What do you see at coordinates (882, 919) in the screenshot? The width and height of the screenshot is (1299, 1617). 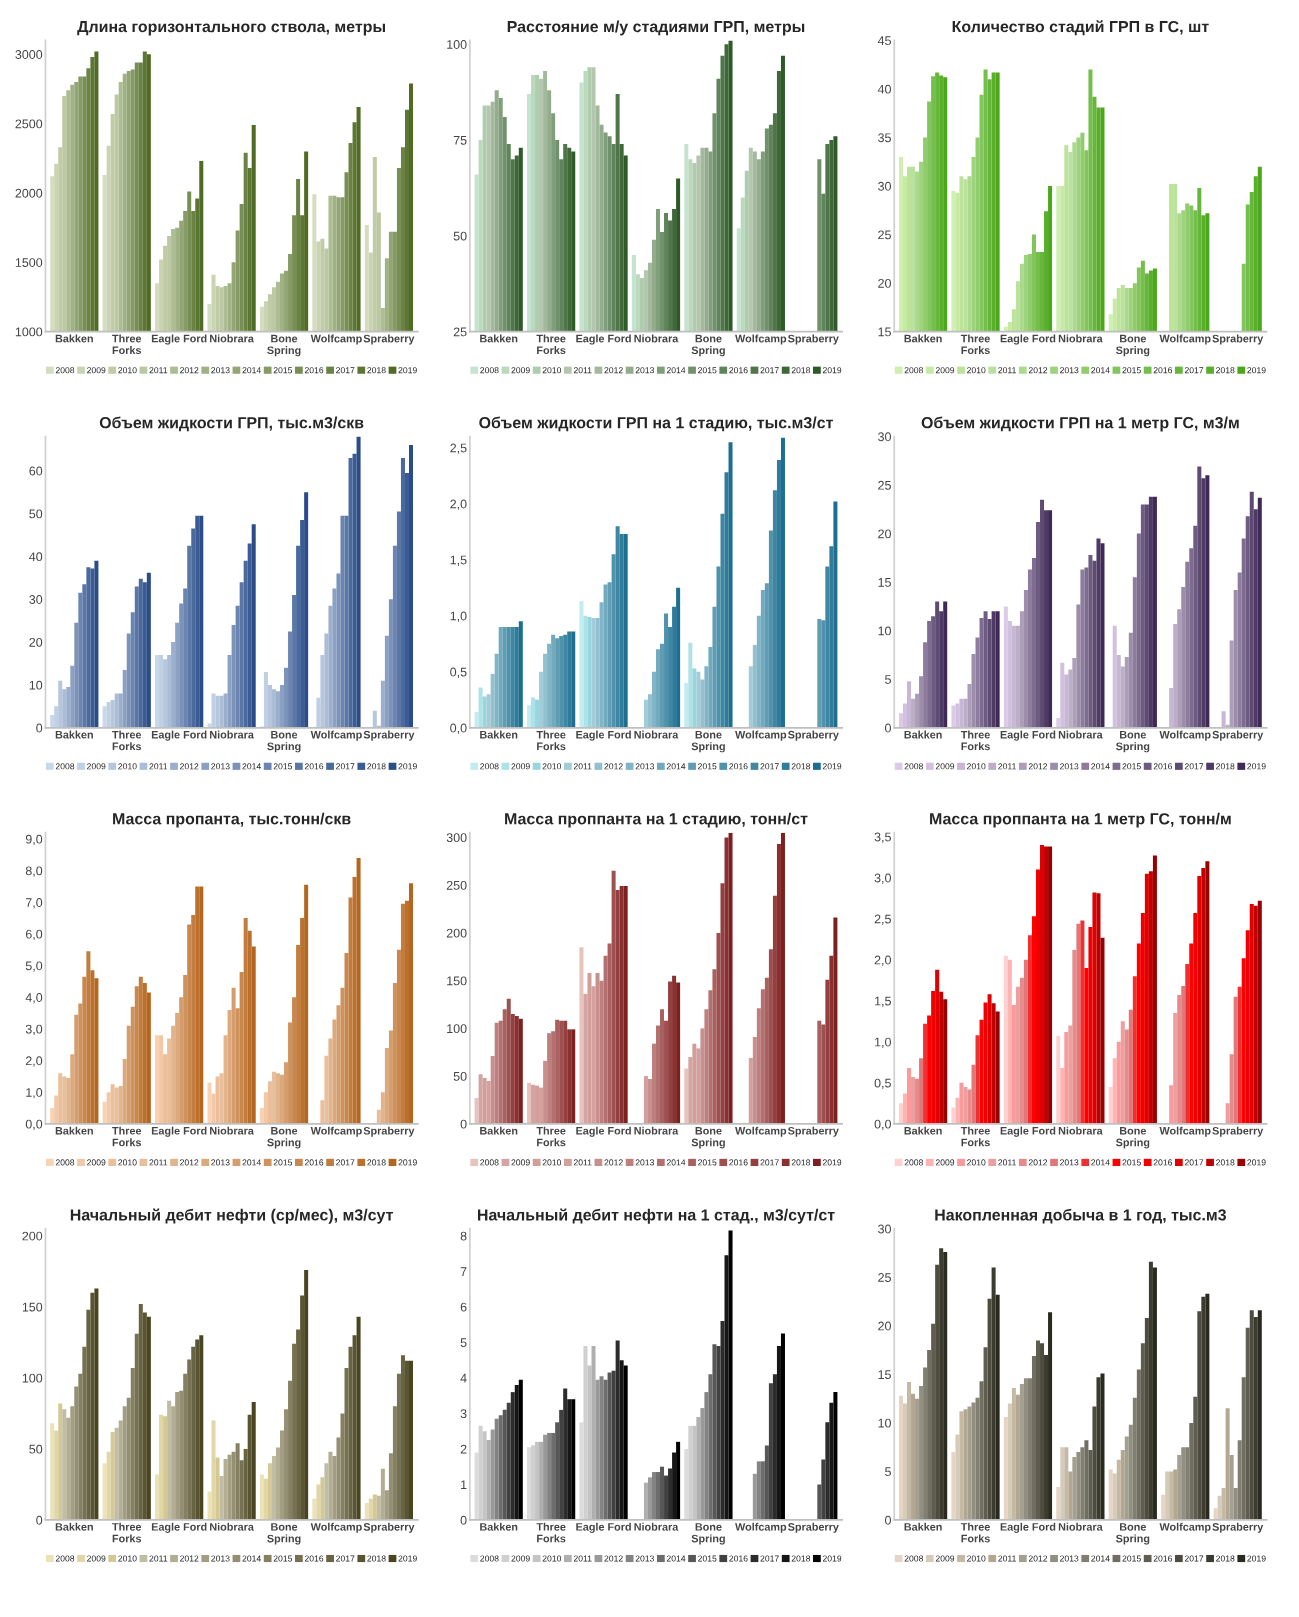 I see `y-tick-label: 2,5` at bounding box center [882, 919].